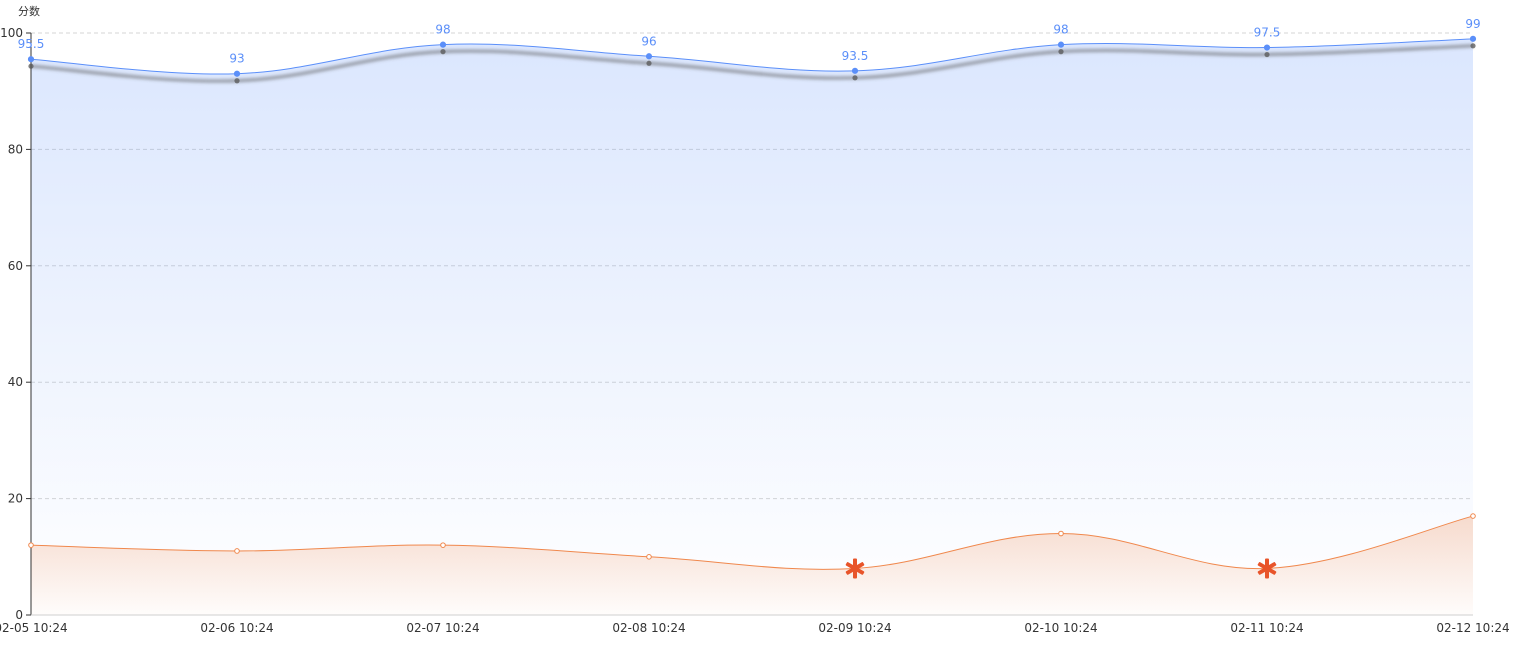 This screenshot has height=663, width=1513. Describe the element at coordinates (1266, 628) in the screenshot. I see `x-tick-label: 02-11 10:24` at that location.